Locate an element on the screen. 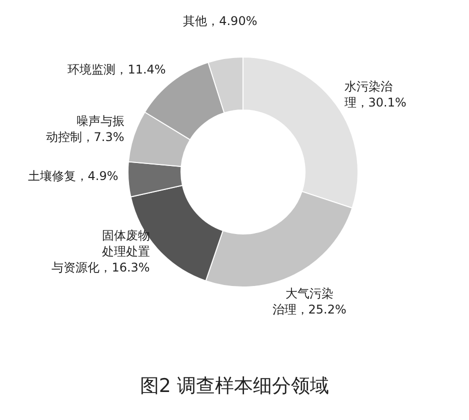 Image resolution: width=469 pixels, height=420 pixels. slice-label: 固体废物处理处置与资源化，16.3% is located at coordinates (101, 251).